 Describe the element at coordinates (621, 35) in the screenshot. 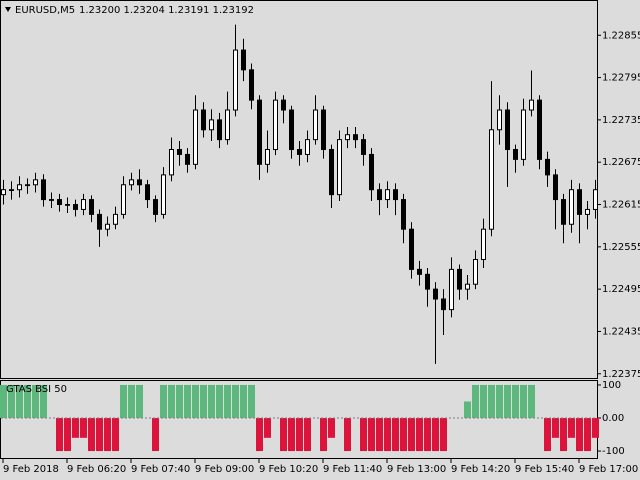

I see `y-tick-label: 1.22855` at that location.